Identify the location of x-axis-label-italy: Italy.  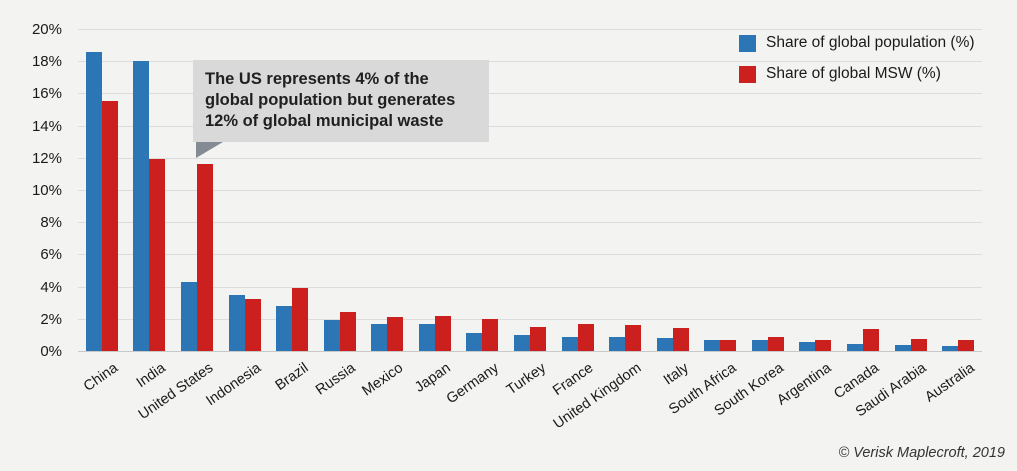
(676, 374).